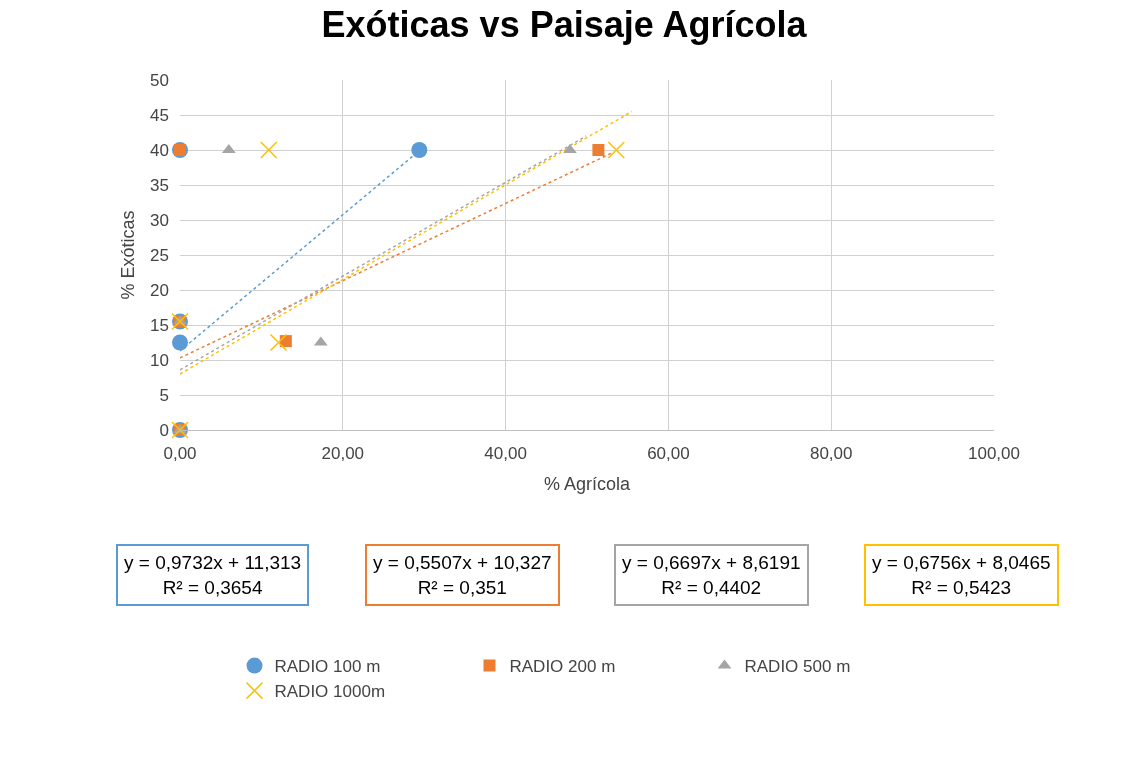  I want to click on y-tick-label: 15, so click(159, 325).